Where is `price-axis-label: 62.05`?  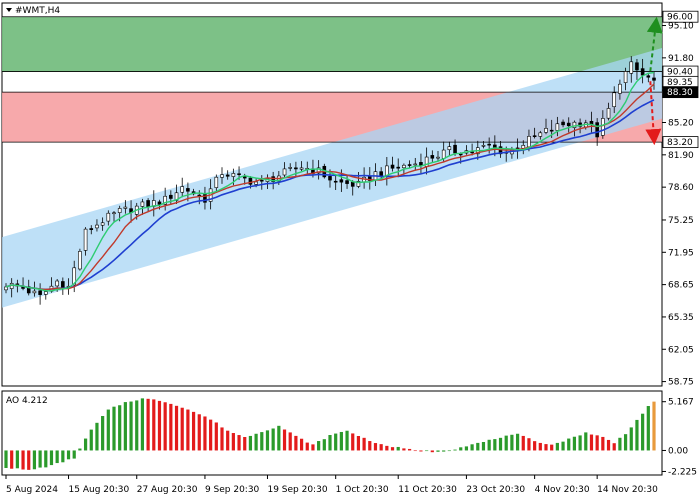
price-axis-label: 62.05 is located at coordinates (681, 350).